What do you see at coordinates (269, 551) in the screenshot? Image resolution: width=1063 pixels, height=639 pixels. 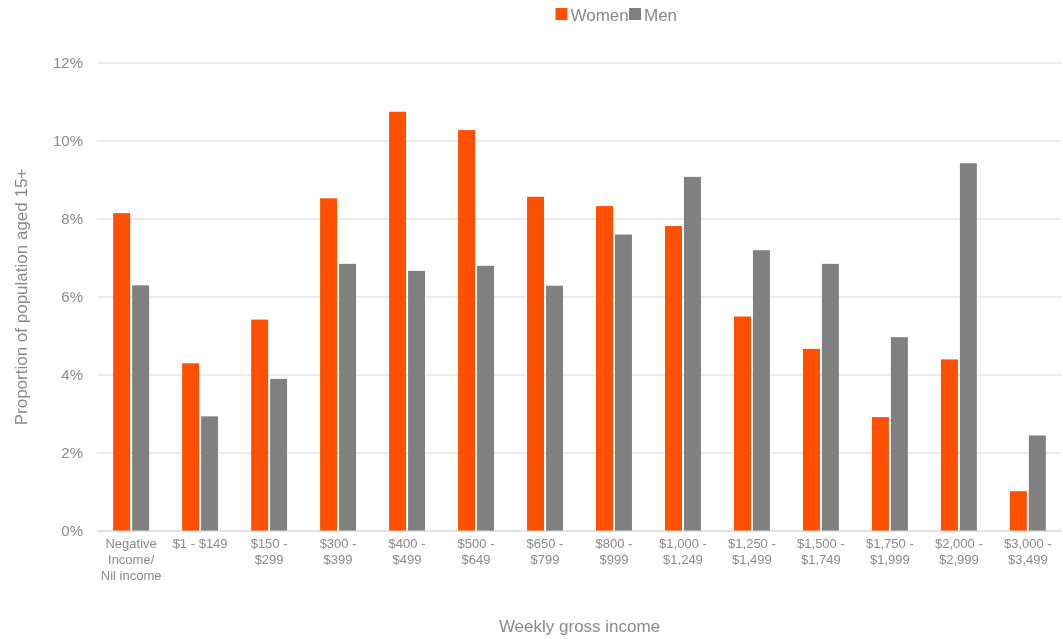 I see `x-tick-label: $150 - $299` at bounding box center [269, 551].